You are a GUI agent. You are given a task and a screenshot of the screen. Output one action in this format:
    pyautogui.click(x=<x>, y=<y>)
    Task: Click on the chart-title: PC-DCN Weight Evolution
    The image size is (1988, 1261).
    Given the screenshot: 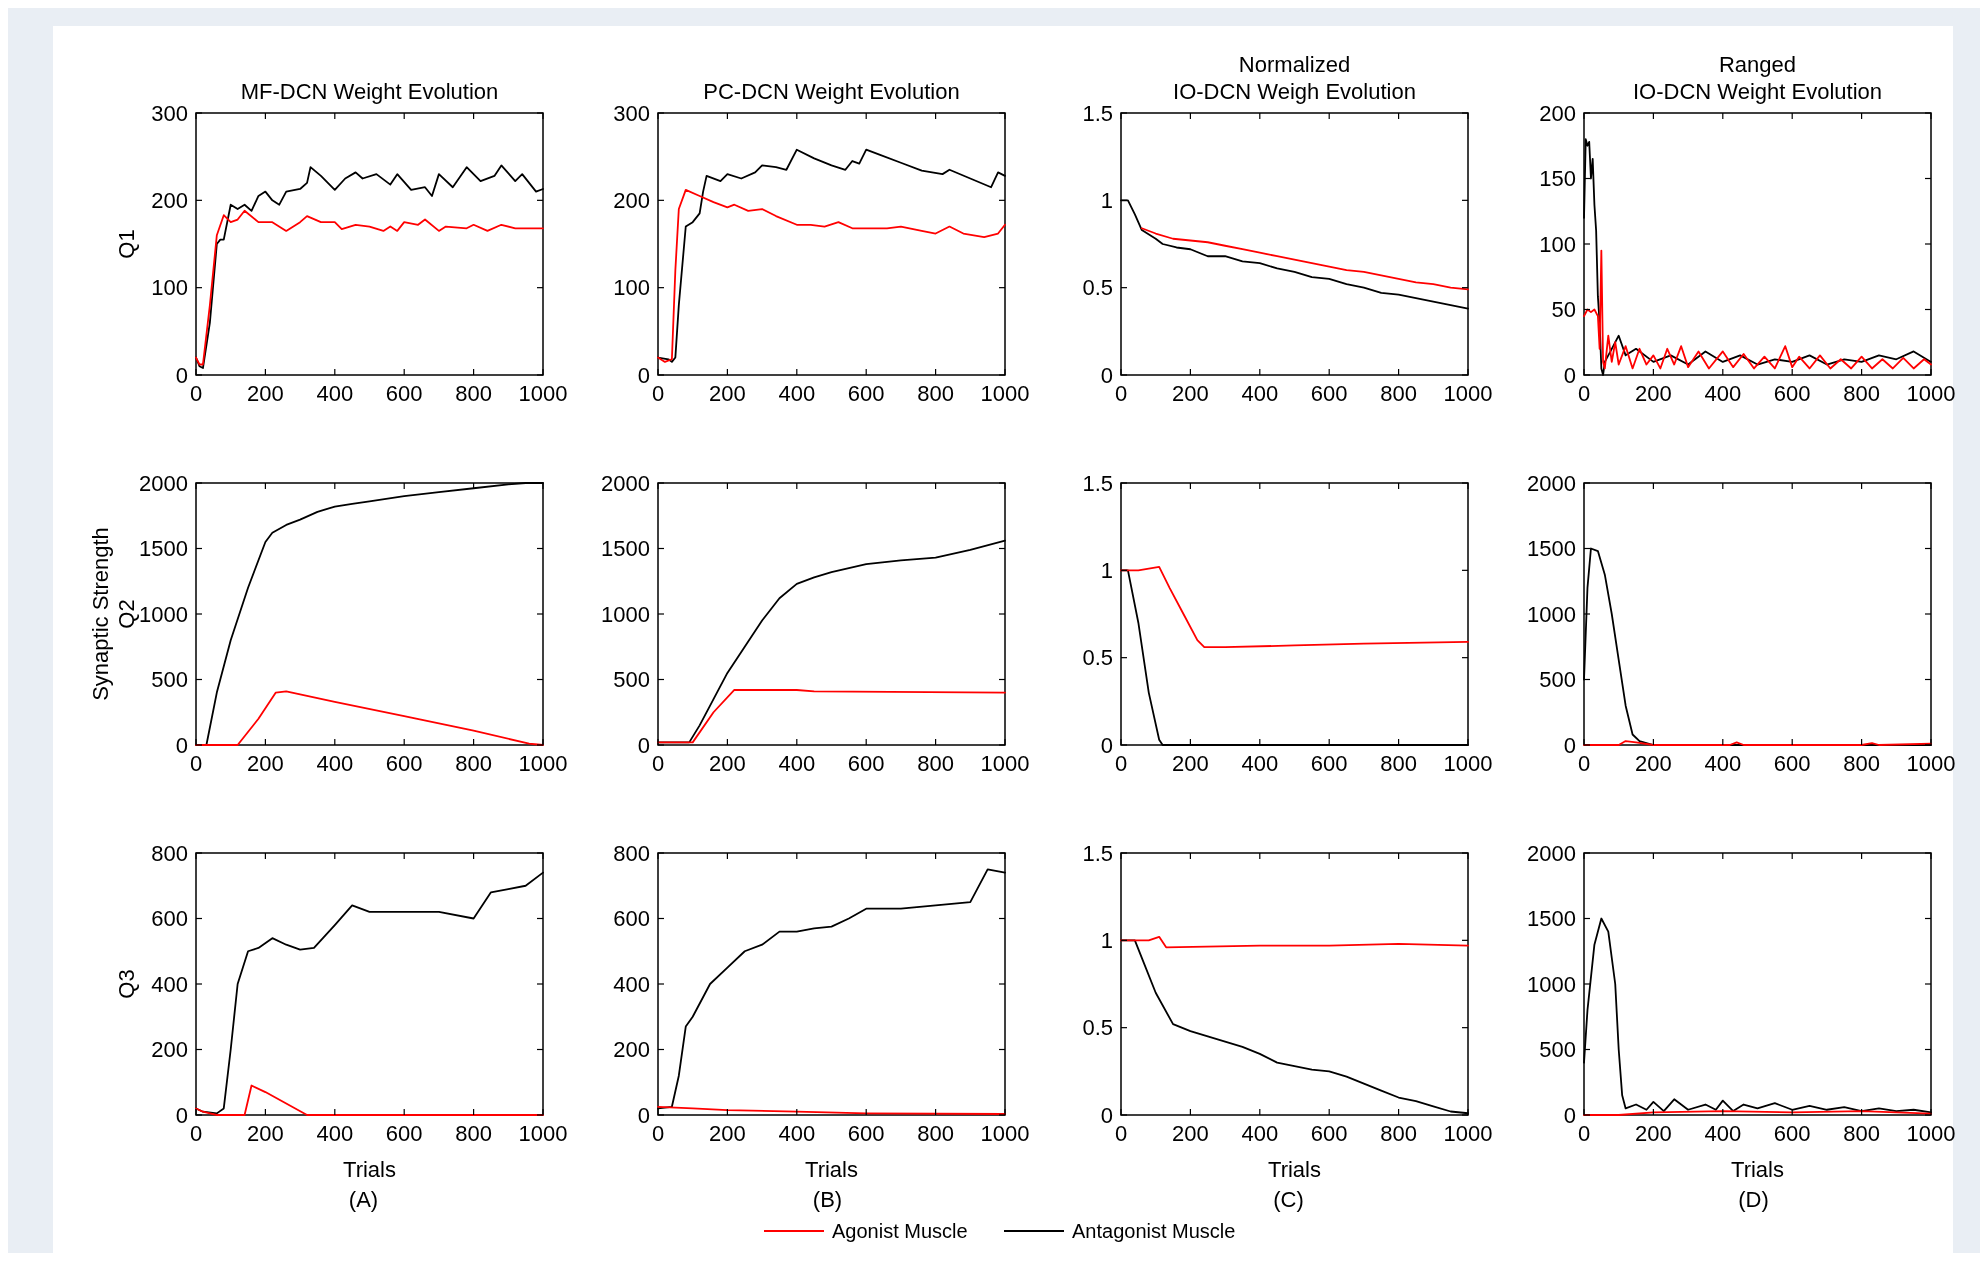 What is the action you would take?
    pyautogui.click(x=831, y=91)
    